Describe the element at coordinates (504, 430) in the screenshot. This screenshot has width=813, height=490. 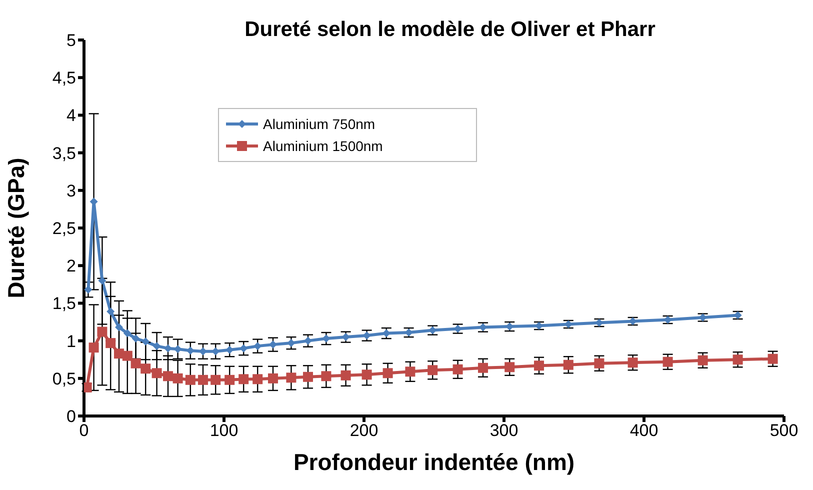
I see `x-tick-label: 300` at that location.